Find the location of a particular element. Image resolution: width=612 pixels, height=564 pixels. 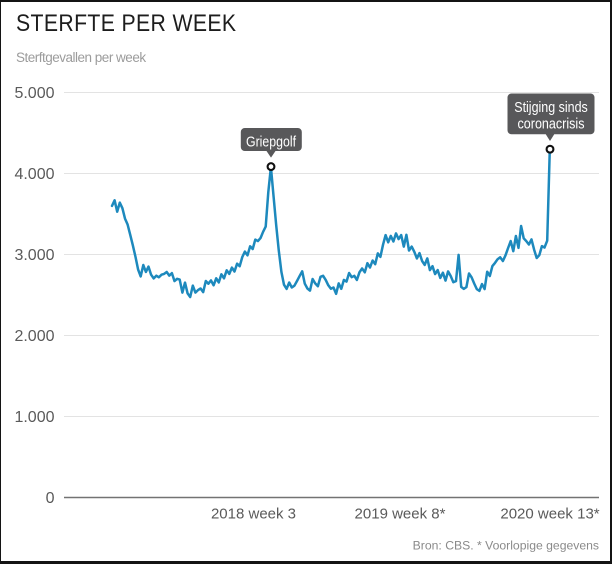

svg-text: 4.000 is located at coordinates (34, 174).